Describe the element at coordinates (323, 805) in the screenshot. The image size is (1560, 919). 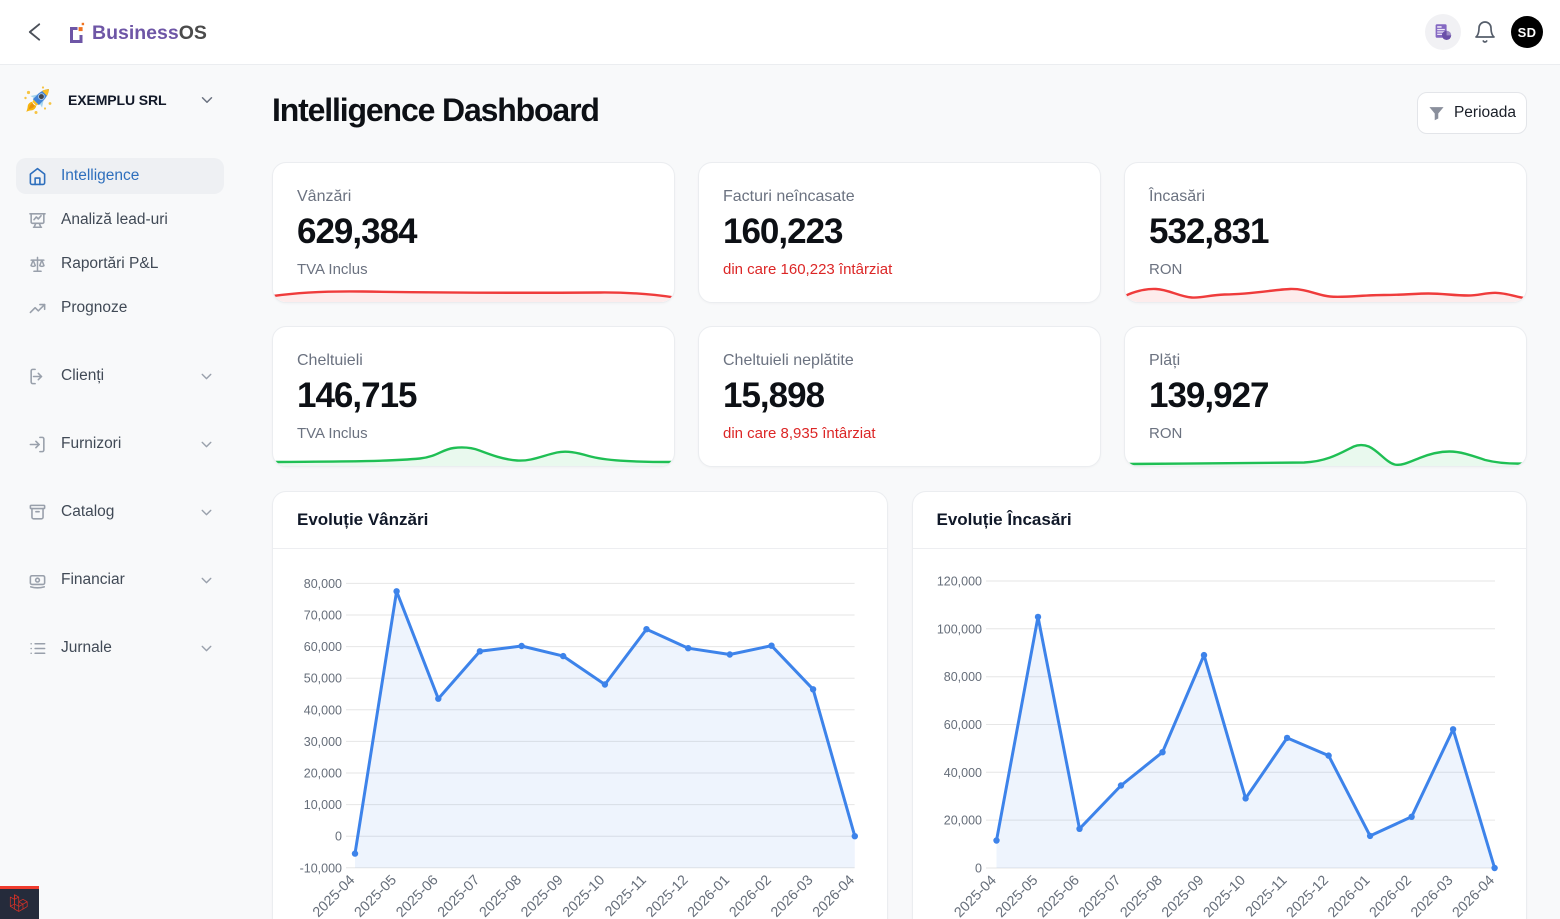
I see `svg-text: 10,000` at that location.